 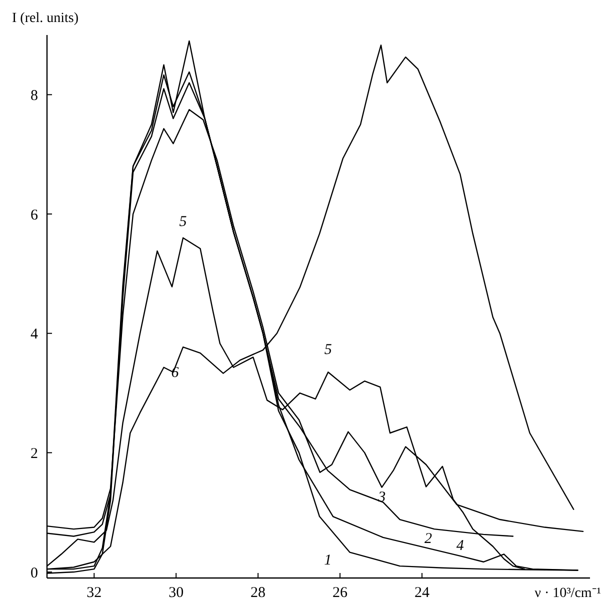 I want to click on series-label: 4, so click(x=460, y=546).